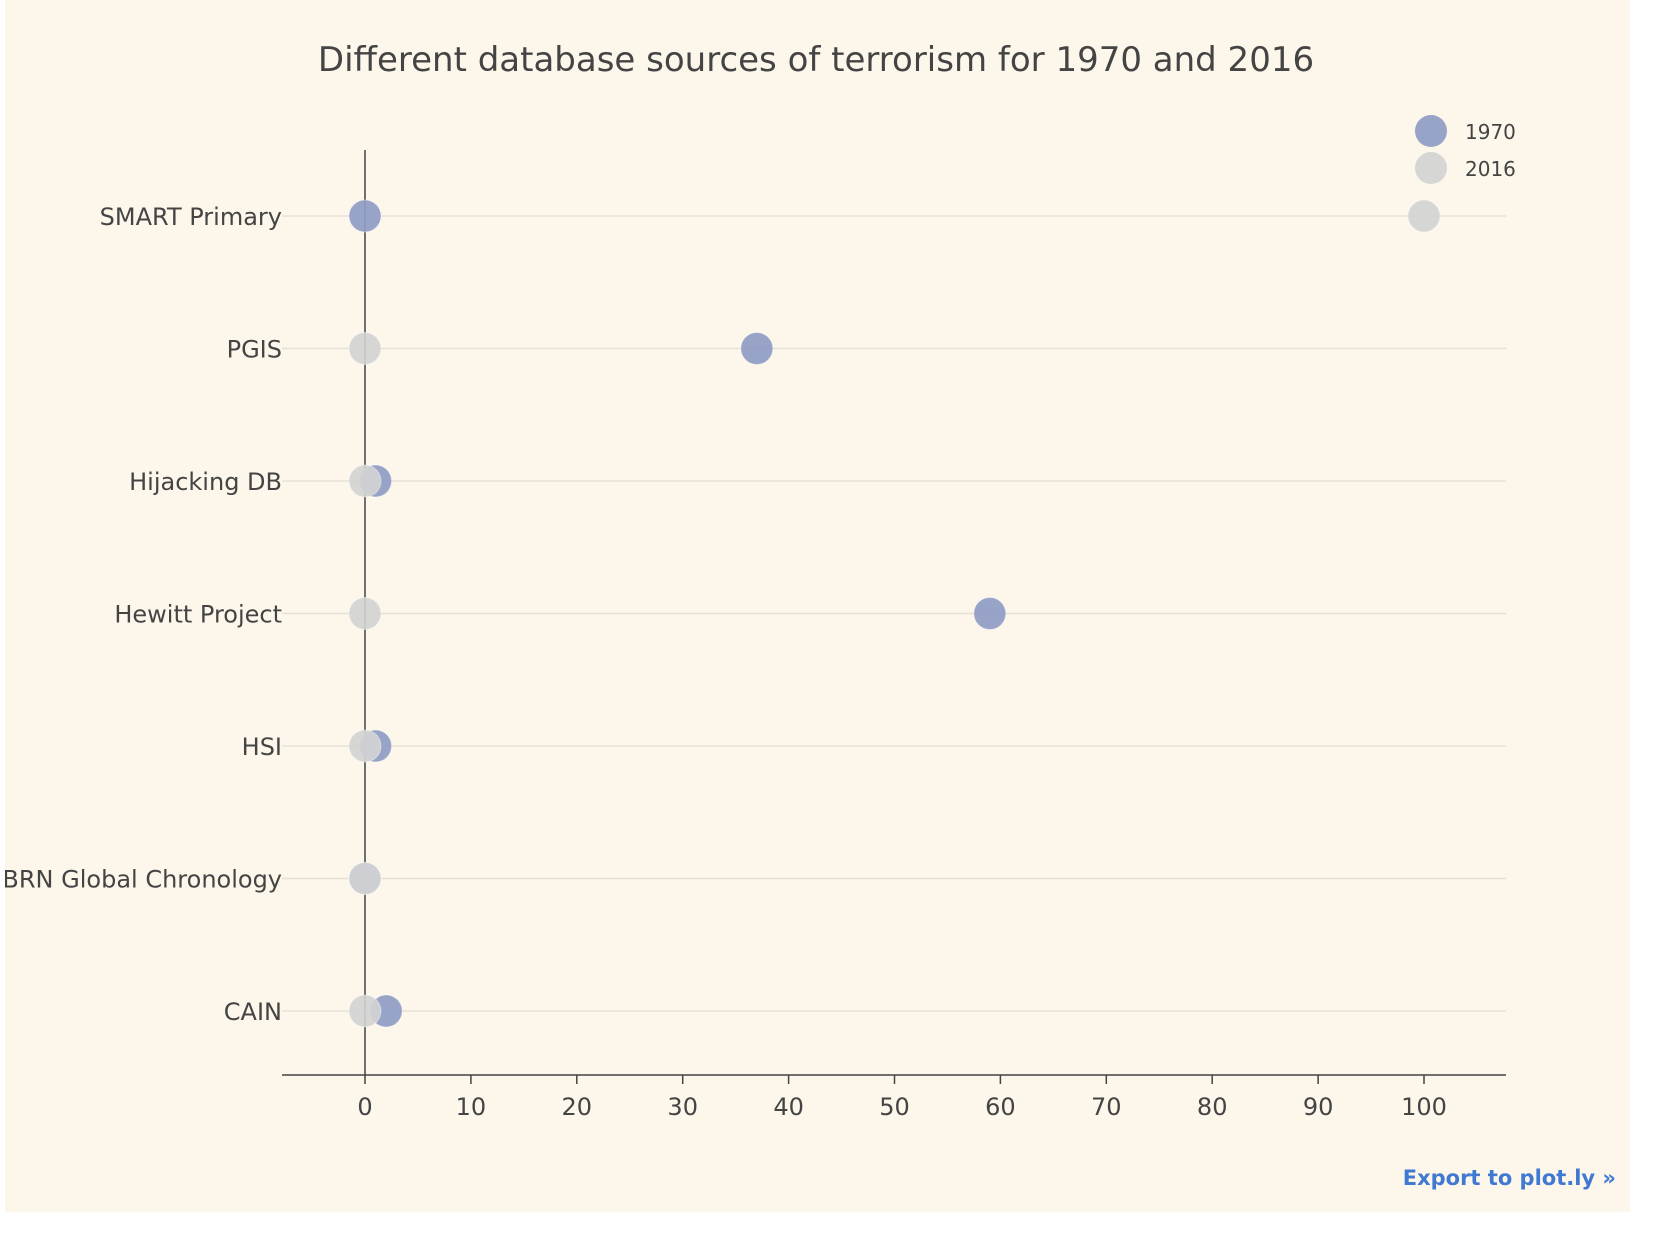  What do you see at coordinates (205, 482) in the screenshot?
I see `y-tick-label: Hijacking DB` at bounding box center [205, 482].